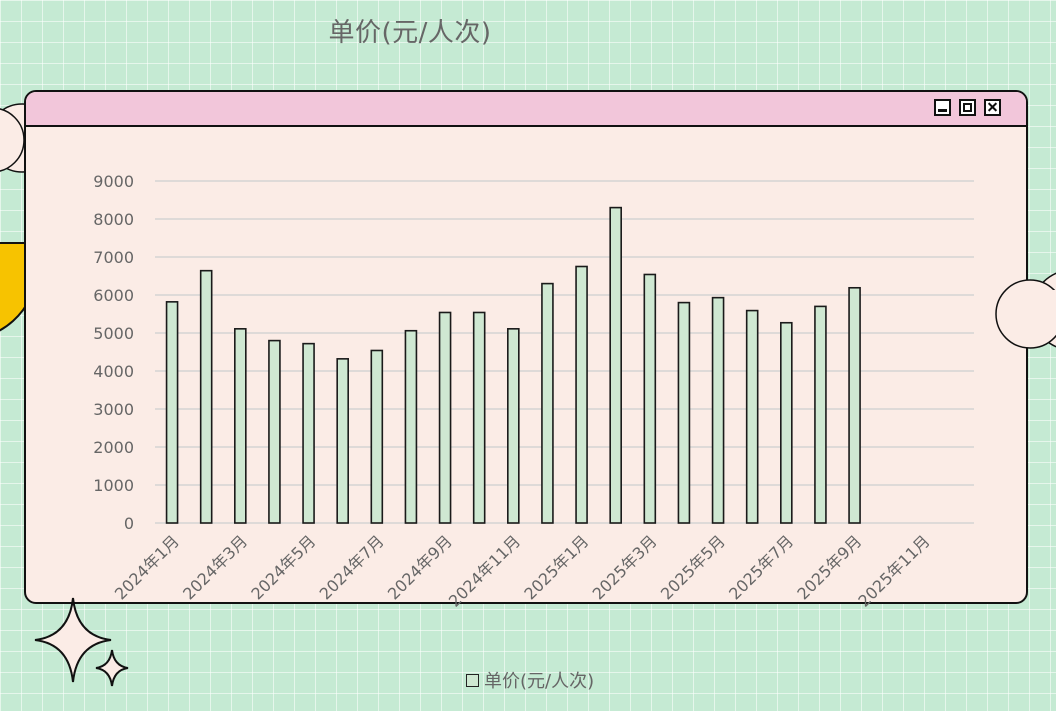 This screenshot has width=1056, height=711. Describe the element at coordinates (539, 681) in the screenshot. I see `legend-label: 单价(元/人次)` at that location.